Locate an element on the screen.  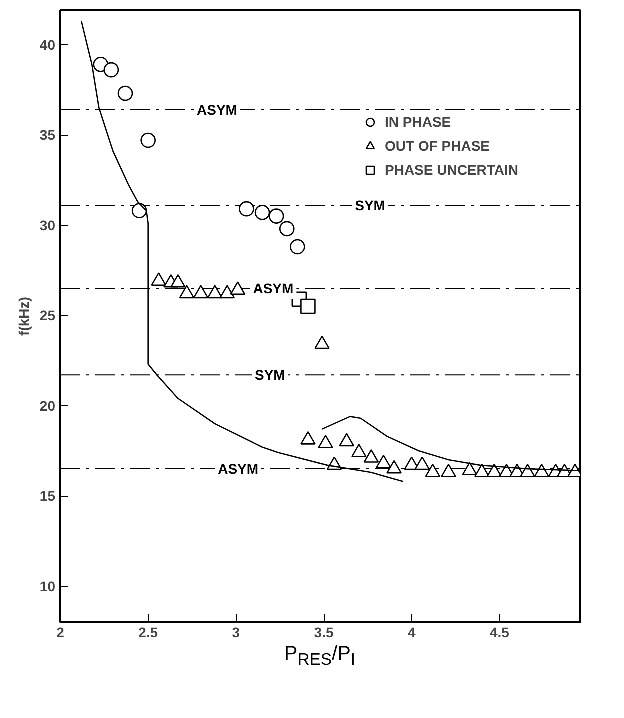
legend-label: OUT OF PHASE is located at coordinates (437, 146).